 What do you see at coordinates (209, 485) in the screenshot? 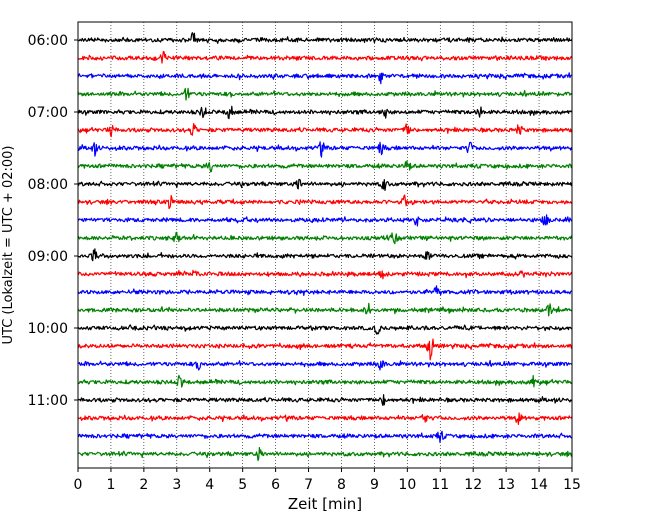
I see `x-tick-label-4: 4` at bounding box center [209, 485].